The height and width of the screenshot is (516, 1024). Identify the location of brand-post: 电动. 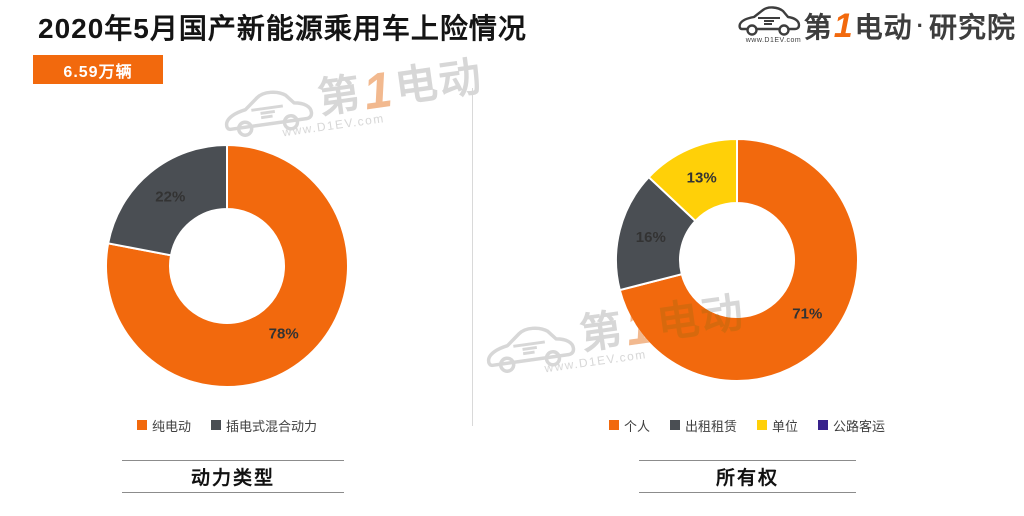
(883, 27).